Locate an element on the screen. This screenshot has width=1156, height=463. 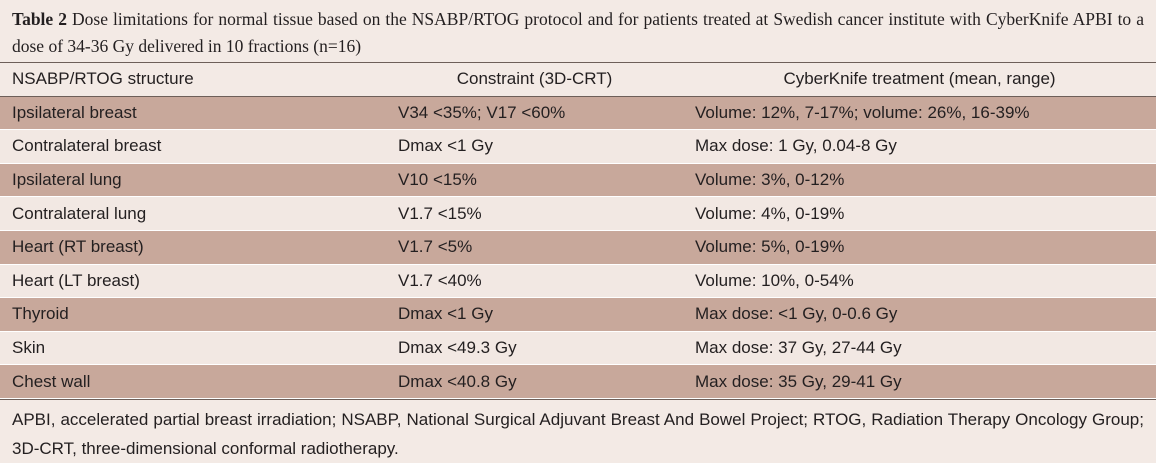
table-cell: Max dose: 1 Gy, 0.04-8 Gy is located at coordinates (796, 146).